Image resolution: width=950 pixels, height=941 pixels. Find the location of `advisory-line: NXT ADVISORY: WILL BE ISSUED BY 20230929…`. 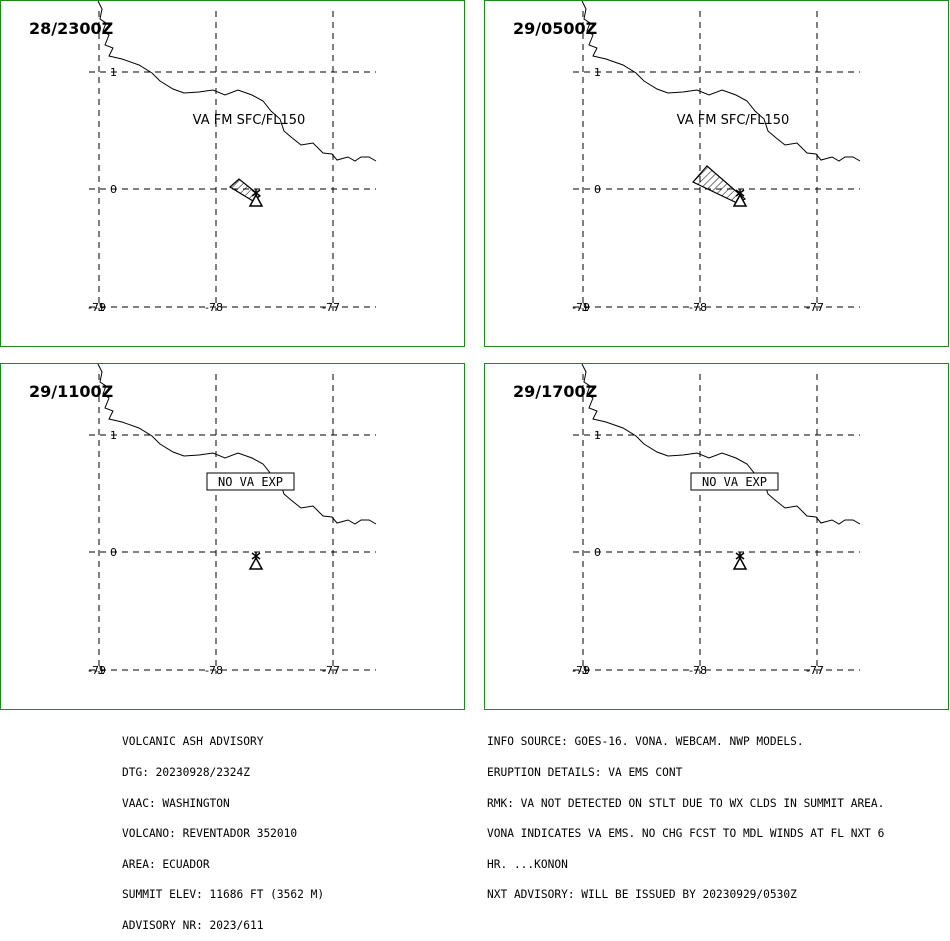

advisory-line: NXT ADVISORY: WILL BE ISSUED BY 20230929… is located at coordinates (642, 895).